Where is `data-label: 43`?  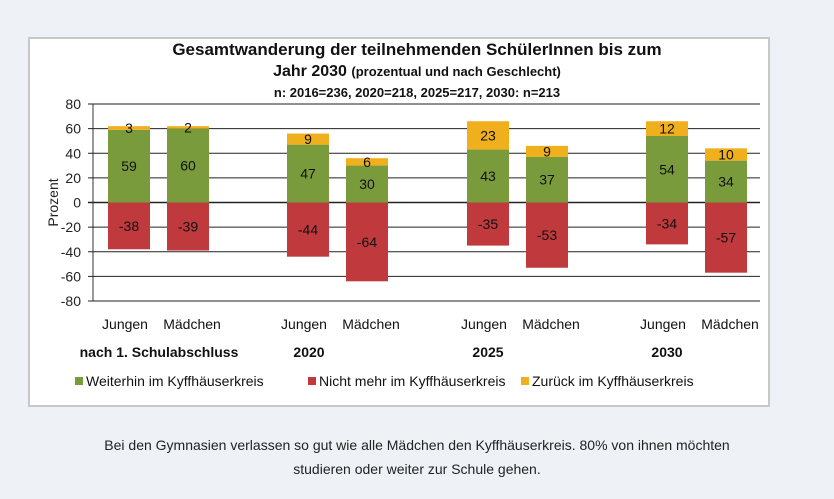
data-label: 43 is located at coordinates (488, 176).